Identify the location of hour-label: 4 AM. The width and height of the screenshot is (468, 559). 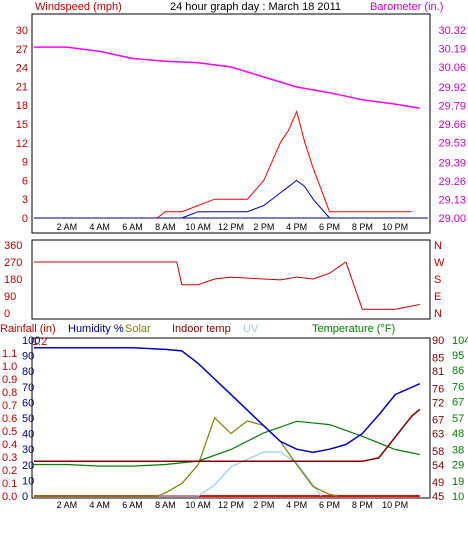
(99, 505).